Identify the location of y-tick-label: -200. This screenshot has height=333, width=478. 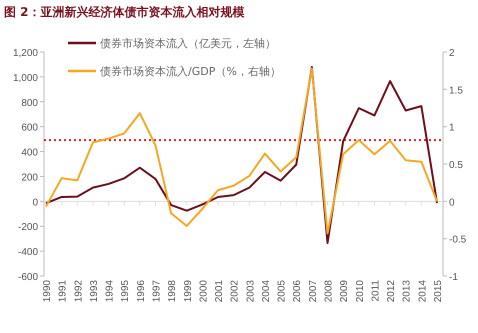
(28, 228).